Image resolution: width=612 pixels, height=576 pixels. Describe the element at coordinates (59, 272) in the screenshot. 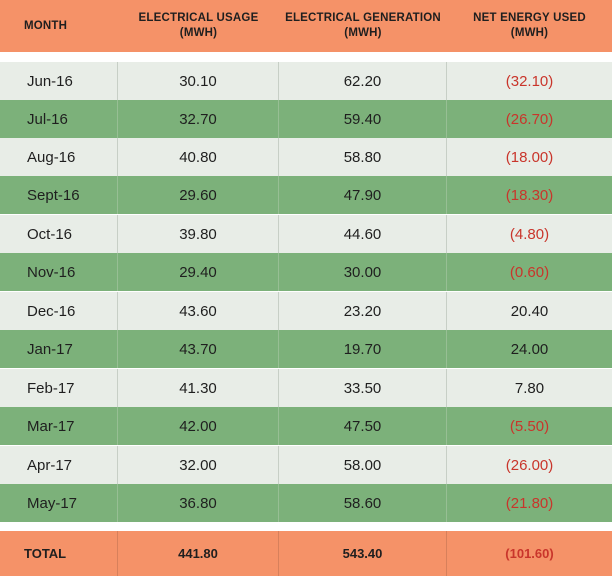

I see `month-cell: Nov-16` at that location.